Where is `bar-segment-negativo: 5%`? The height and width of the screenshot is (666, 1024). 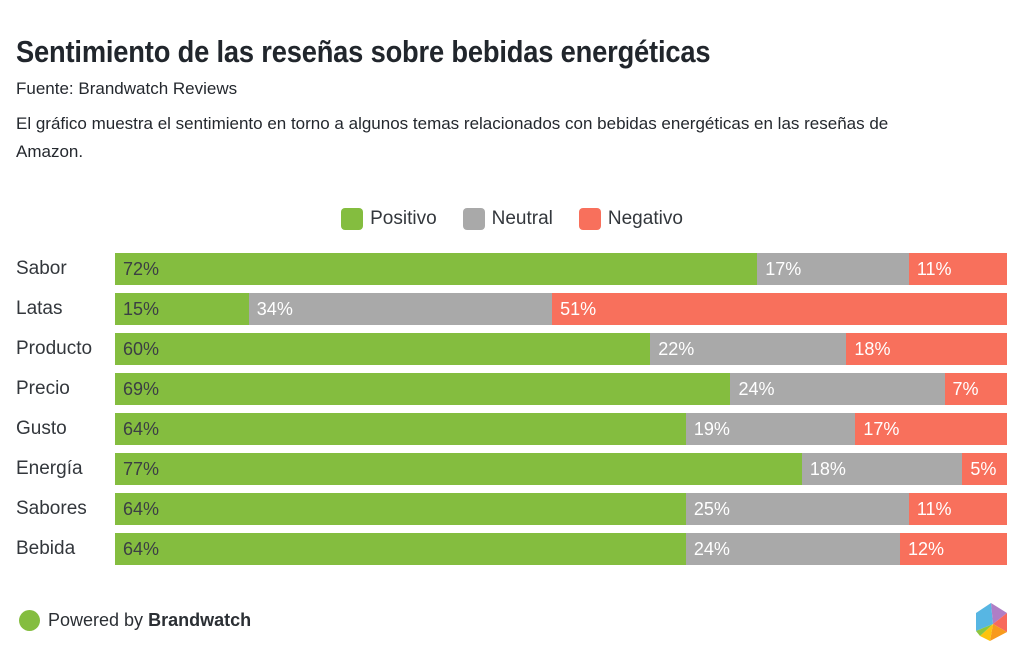 bar-segment-negativo: 5% is located at coordinates (984, 469).